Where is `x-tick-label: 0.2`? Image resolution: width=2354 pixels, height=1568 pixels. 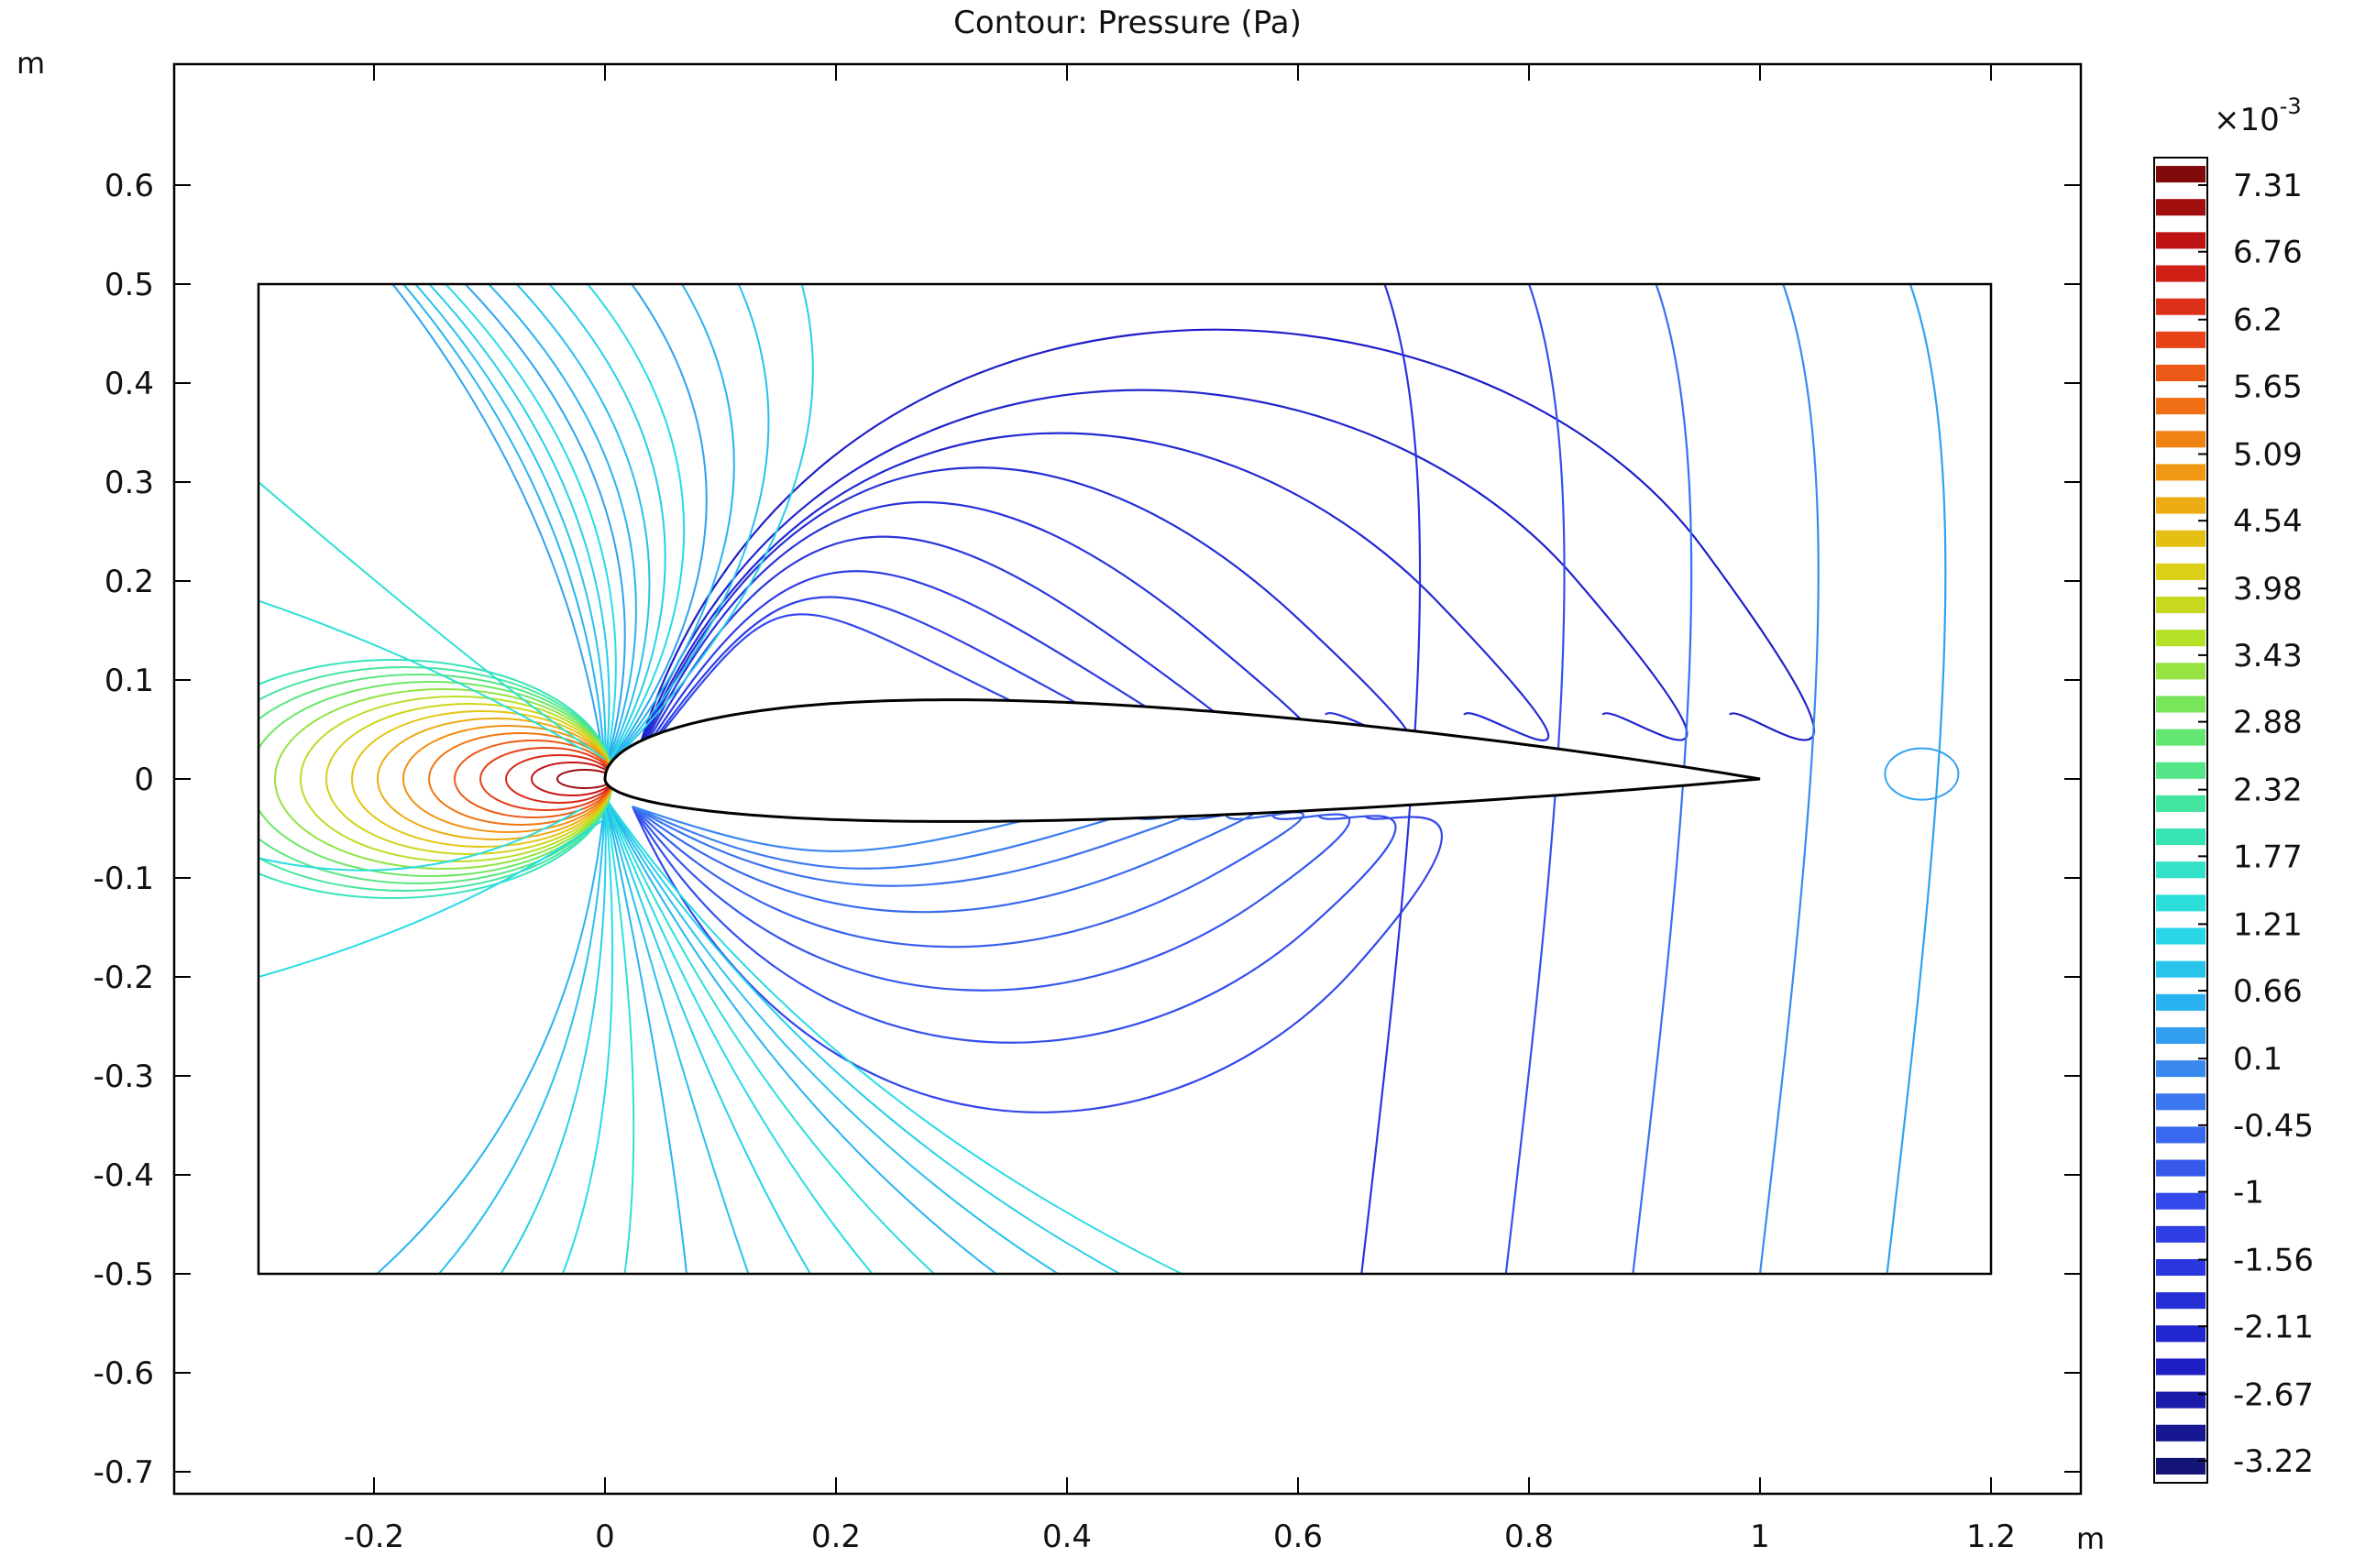 x-tick-label: 0.2 is located at coordinates (836, 1537).